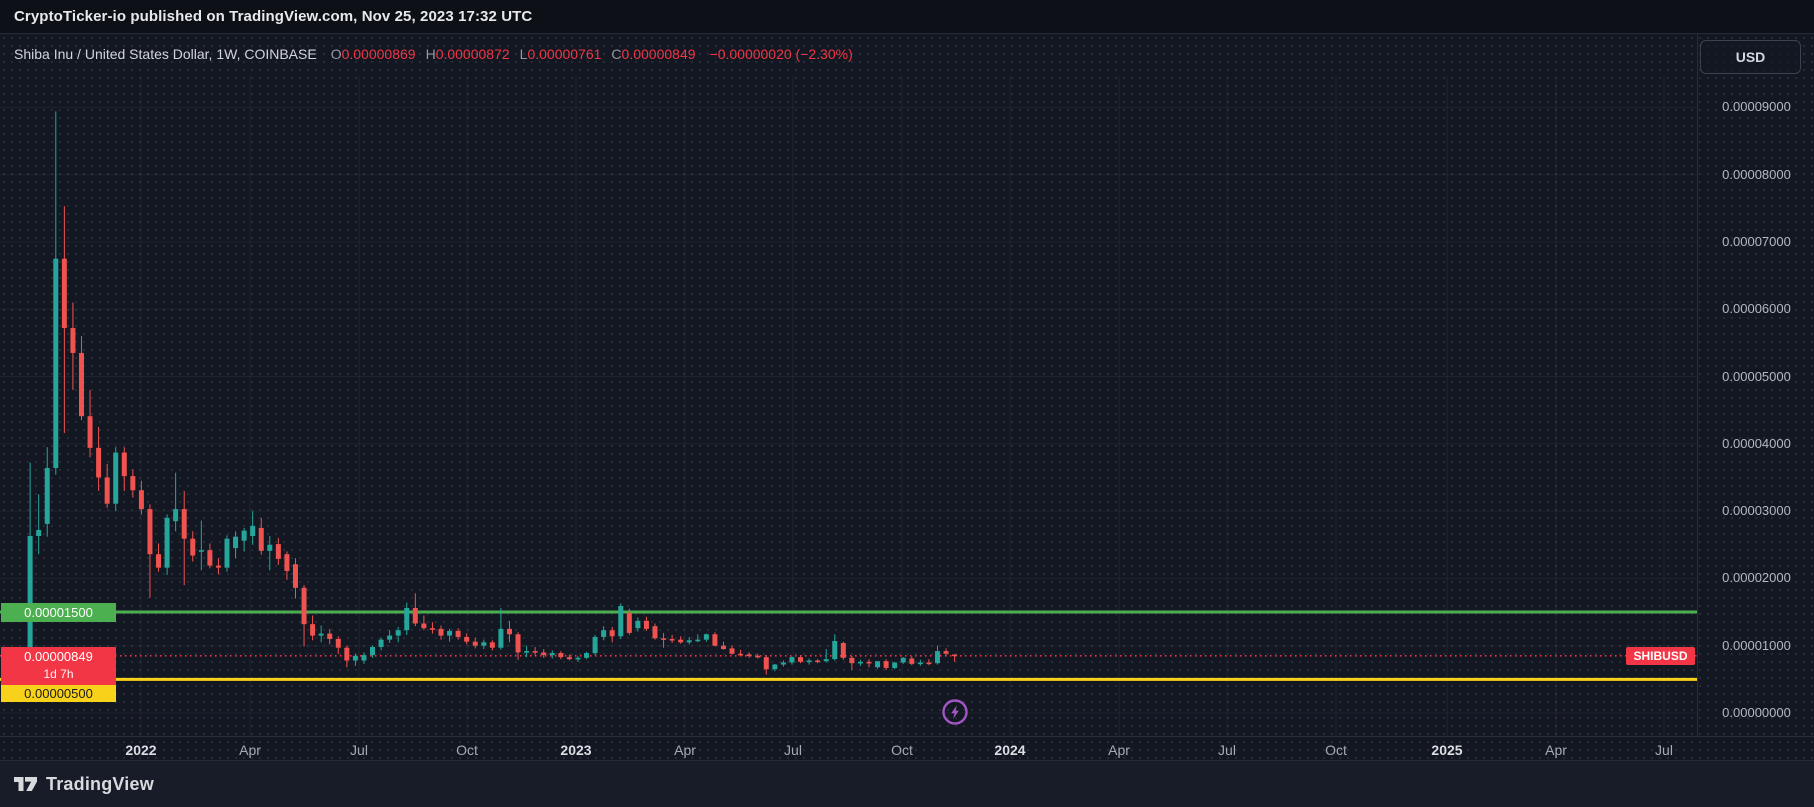 Image resolution: width=1814 pixels, height=807 pixels. What do you see at coordinates (1756, 241) in the screenshot?
I see `price-tick-label: 0.00007000` at bounding box center [1756, 241].